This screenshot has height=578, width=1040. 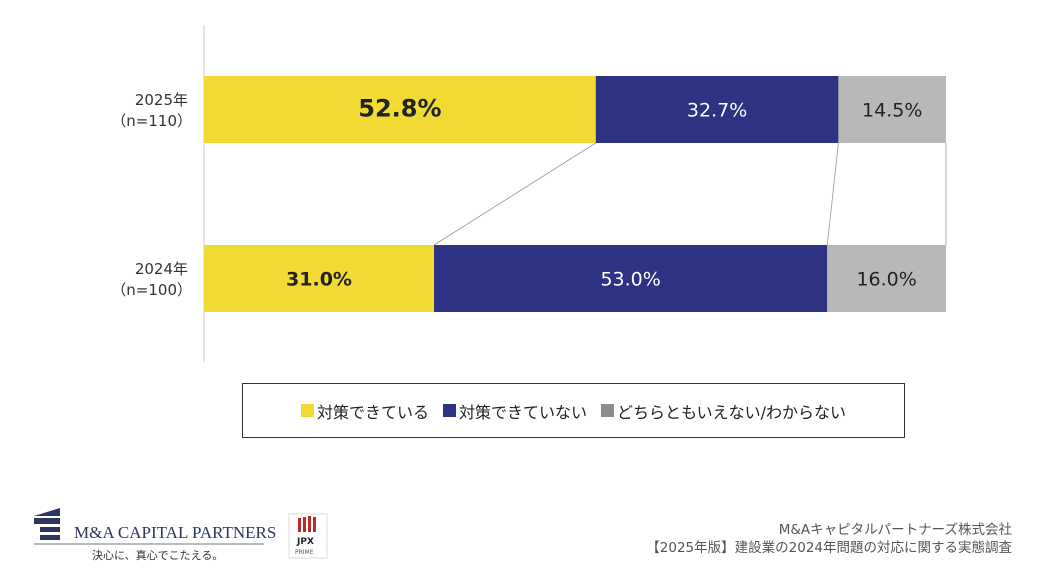 I want to click on data-label: 16.0%, so click(x=886, y=280).